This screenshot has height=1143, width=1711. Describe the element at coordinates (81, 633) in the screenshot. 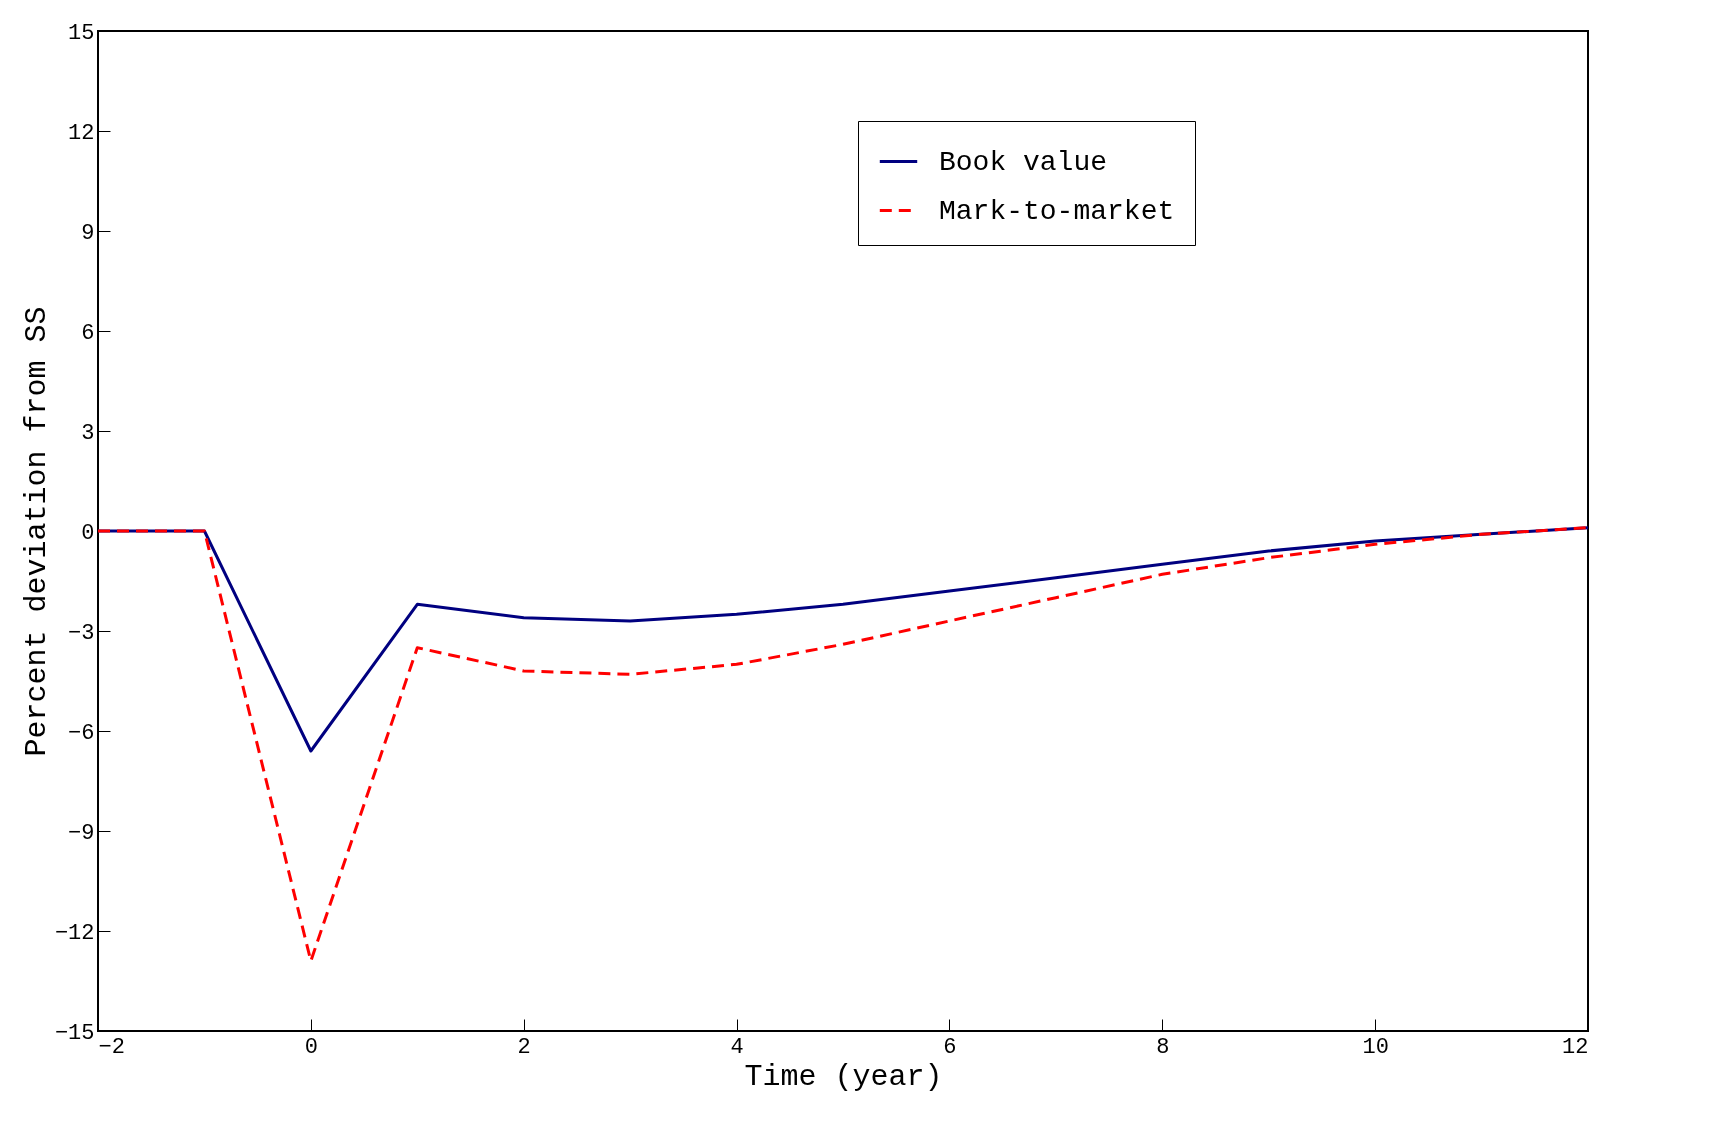

I see `y-tick-label: −3` at that location.